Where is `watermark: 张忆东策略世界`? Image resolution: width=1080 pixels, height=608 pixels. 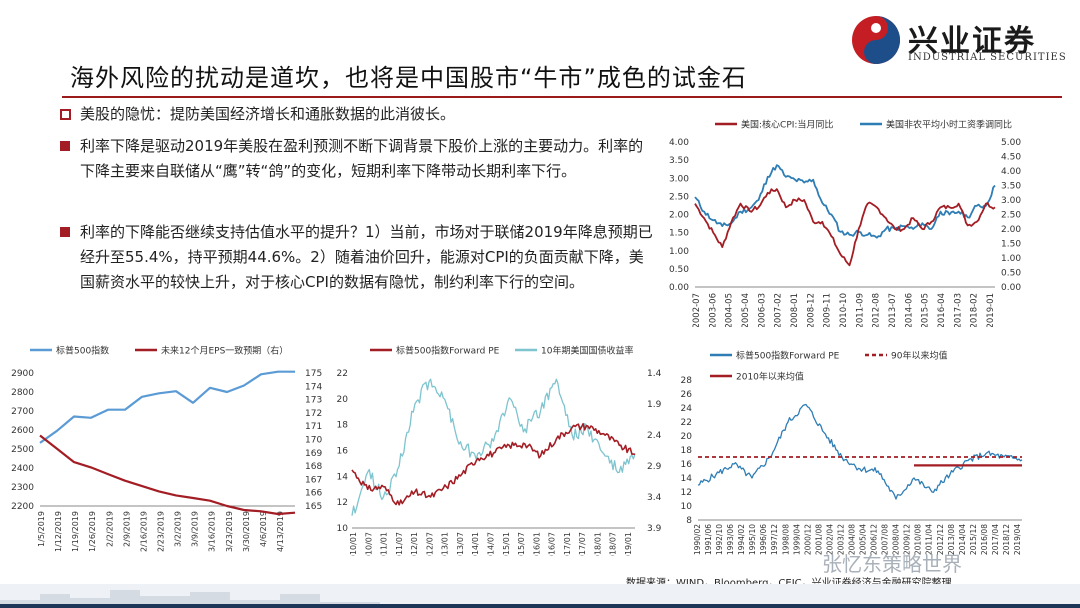 watermark: 张忆东策略世界 is located at coordinates (892, 564).